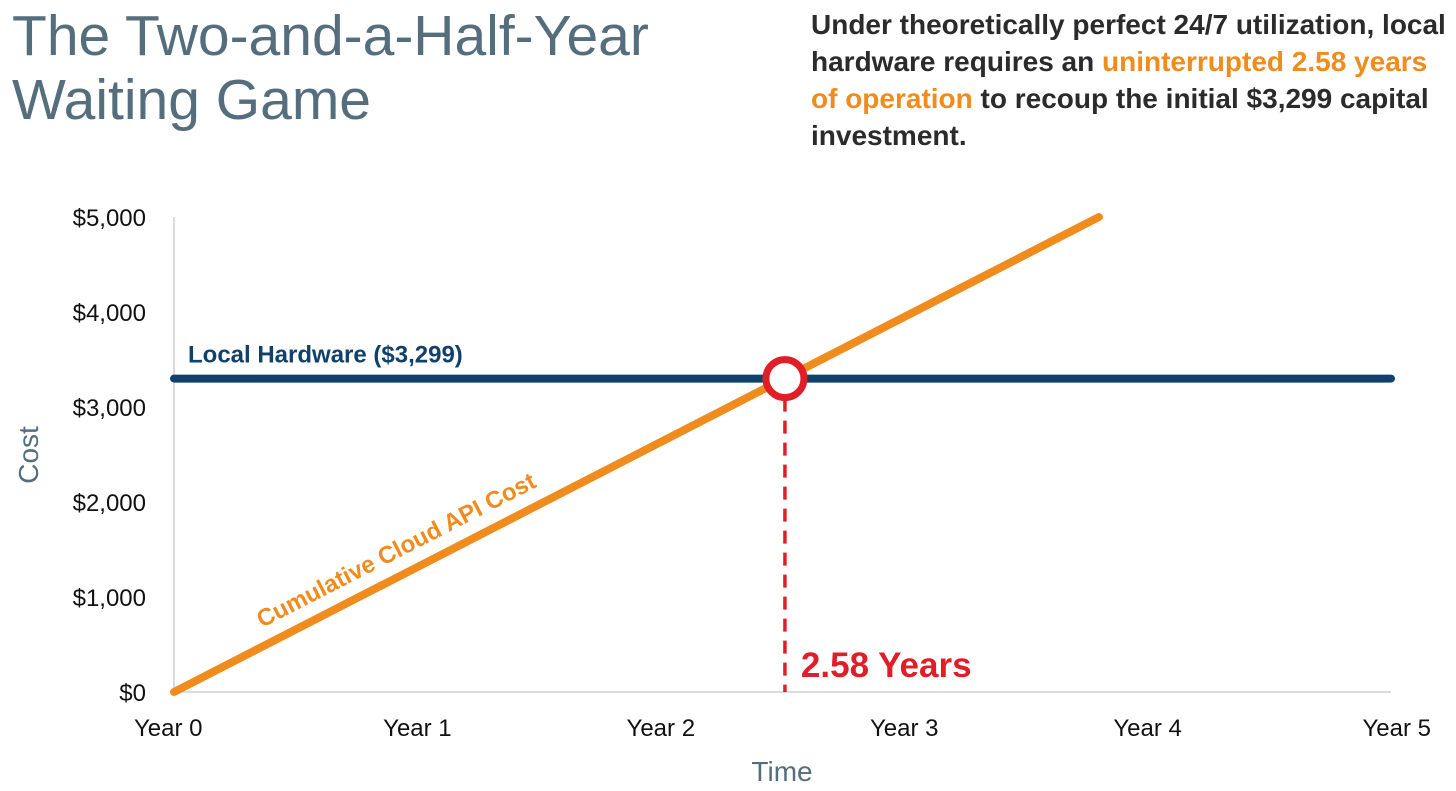  Describe the element at coordinates (661, 728) in the screenshot. I see `x-tick-label: Year 2` at that location.